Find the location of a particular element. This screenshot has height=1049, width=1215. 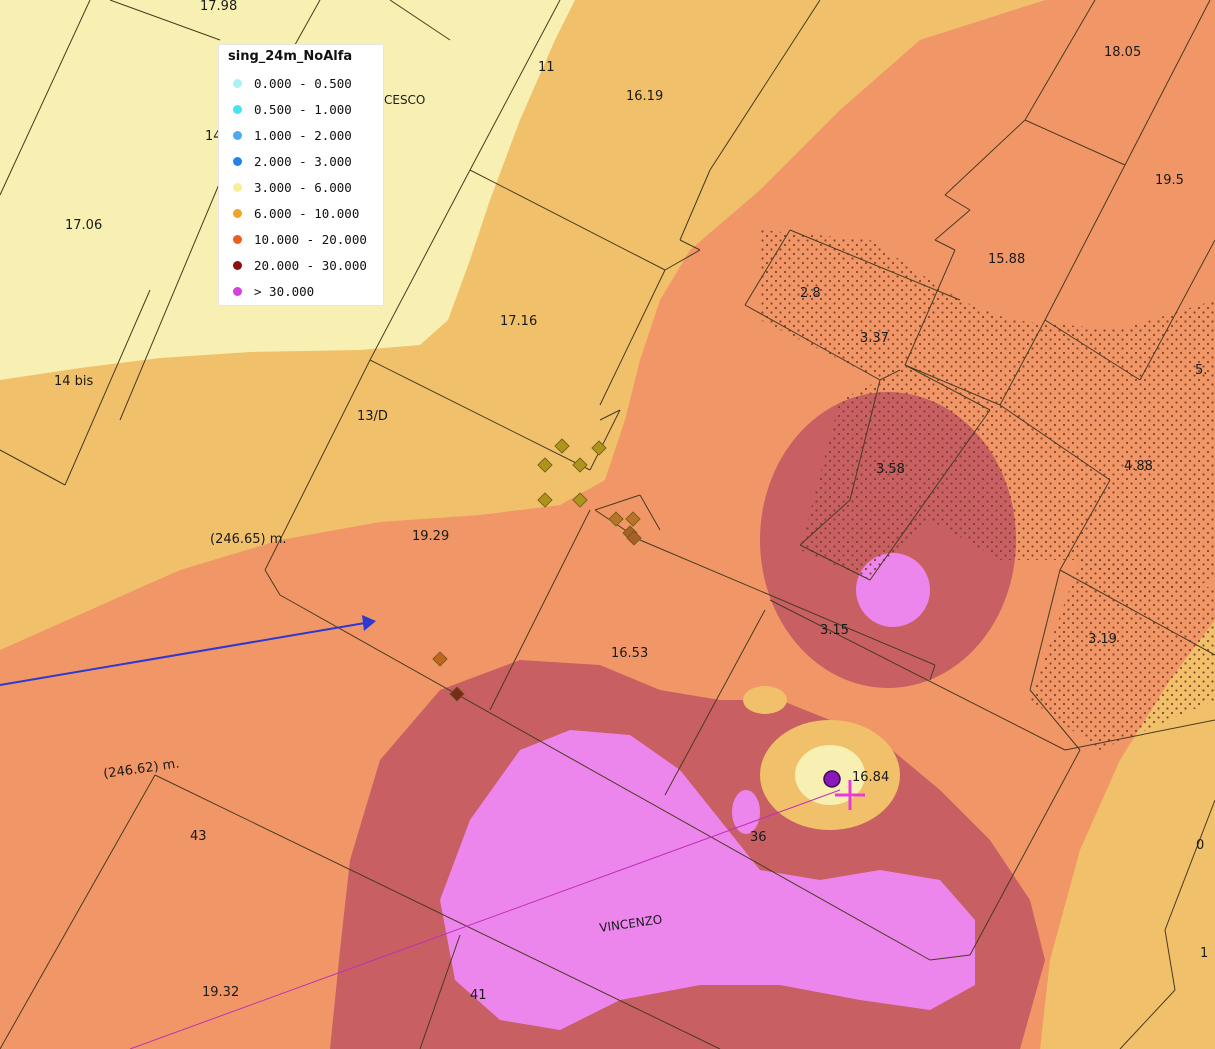

parcel-label: 17.98 is located at coordinates (218, 7).